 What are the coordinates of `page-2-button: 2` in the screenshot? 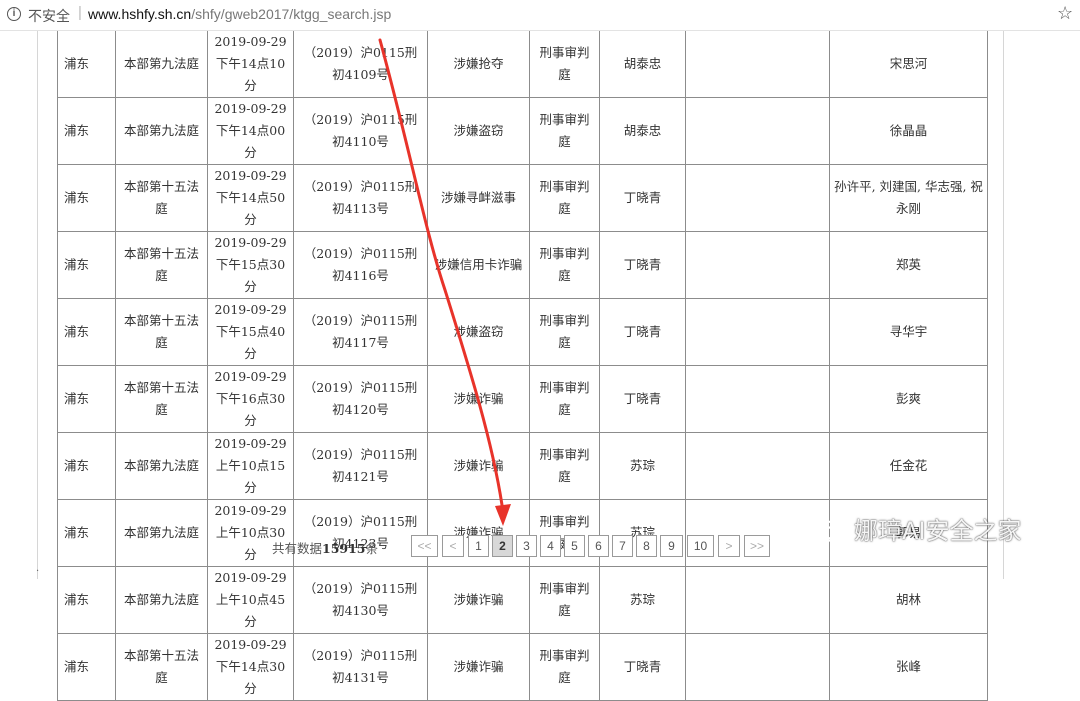 It's located at (502, 546).